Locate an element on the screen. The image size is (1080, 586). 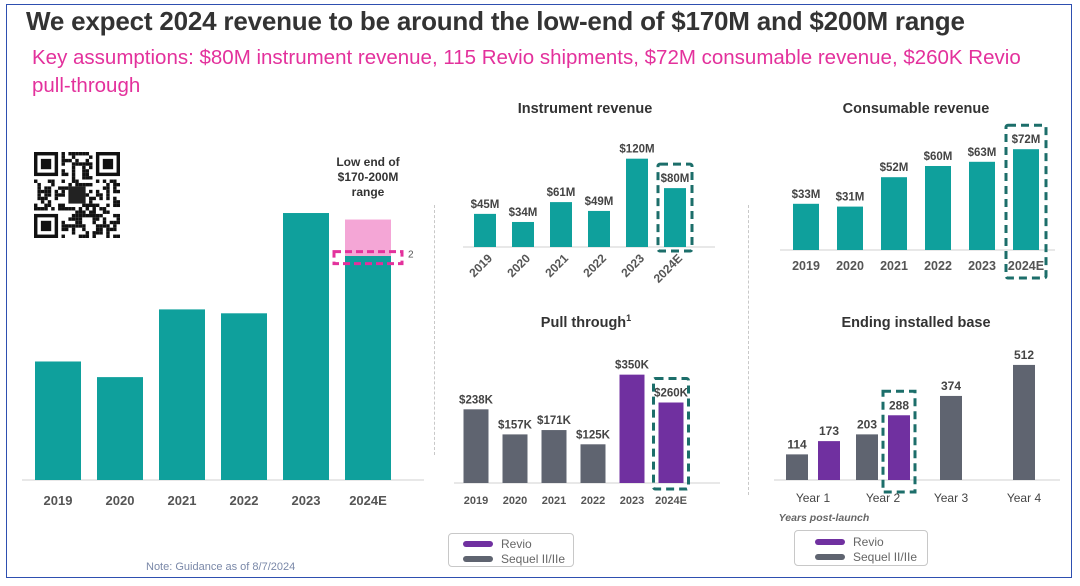
legend-swatch-revio is located at coordinates (478, 543).